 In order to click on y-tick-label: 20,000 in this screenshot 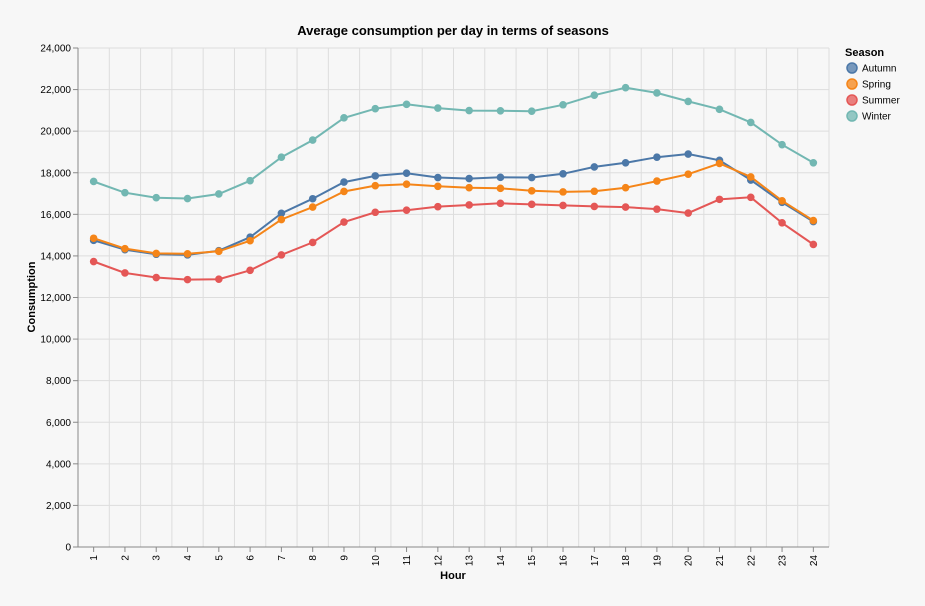, I will do `click(55, 132)`.